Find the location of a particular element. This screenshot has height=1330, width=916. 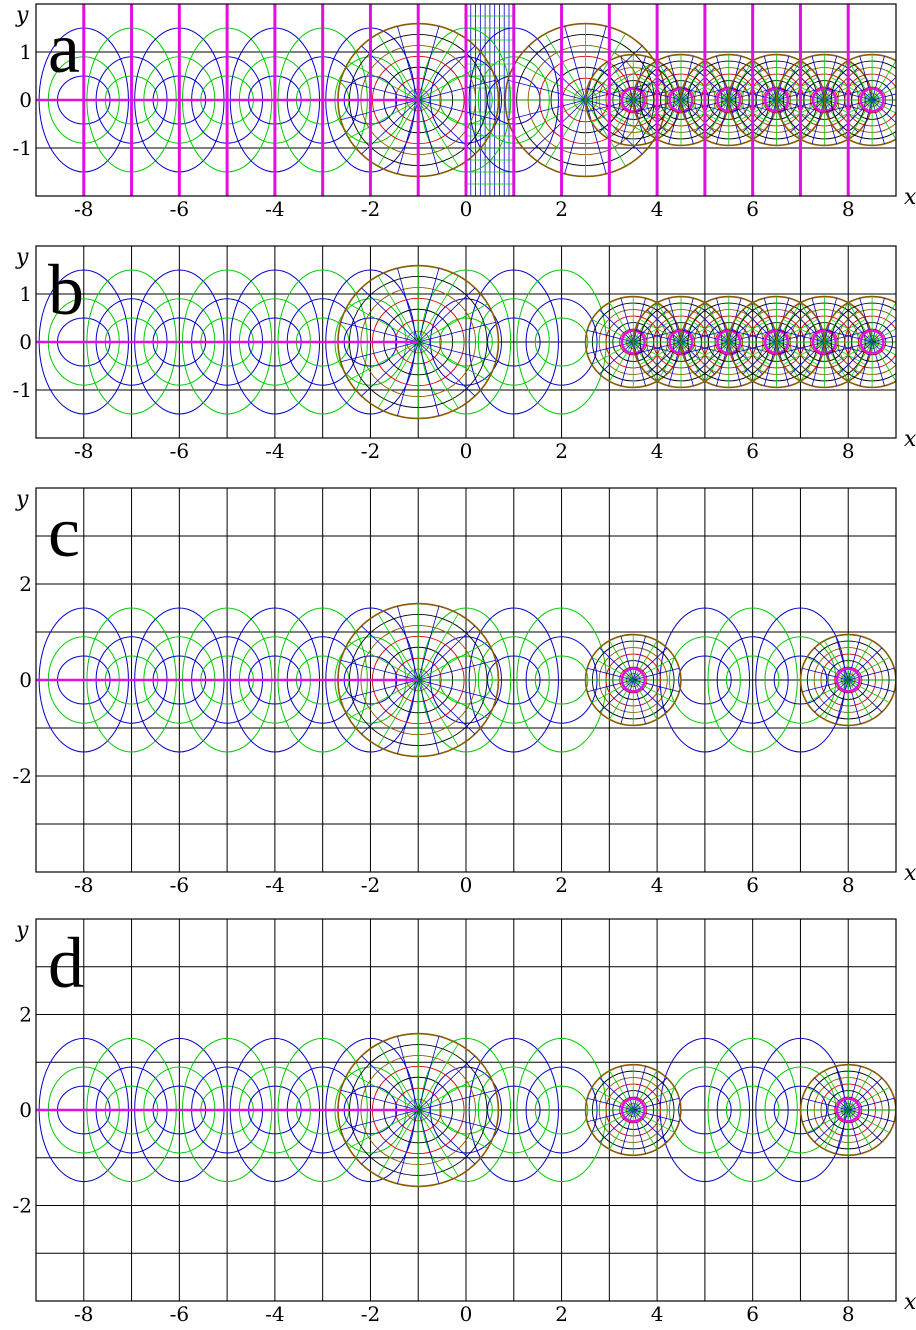

y-axis-name: y is located at coordinates (22, 15).